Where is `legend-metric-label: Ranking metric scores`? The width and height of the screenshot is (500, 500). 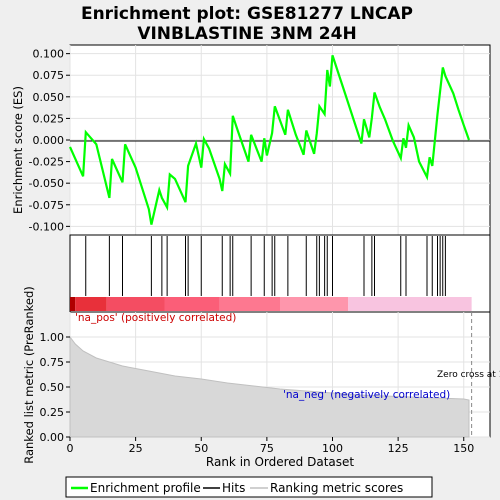 legend-metric-label: Ranking metric scores is located at coordinates (336, 488).